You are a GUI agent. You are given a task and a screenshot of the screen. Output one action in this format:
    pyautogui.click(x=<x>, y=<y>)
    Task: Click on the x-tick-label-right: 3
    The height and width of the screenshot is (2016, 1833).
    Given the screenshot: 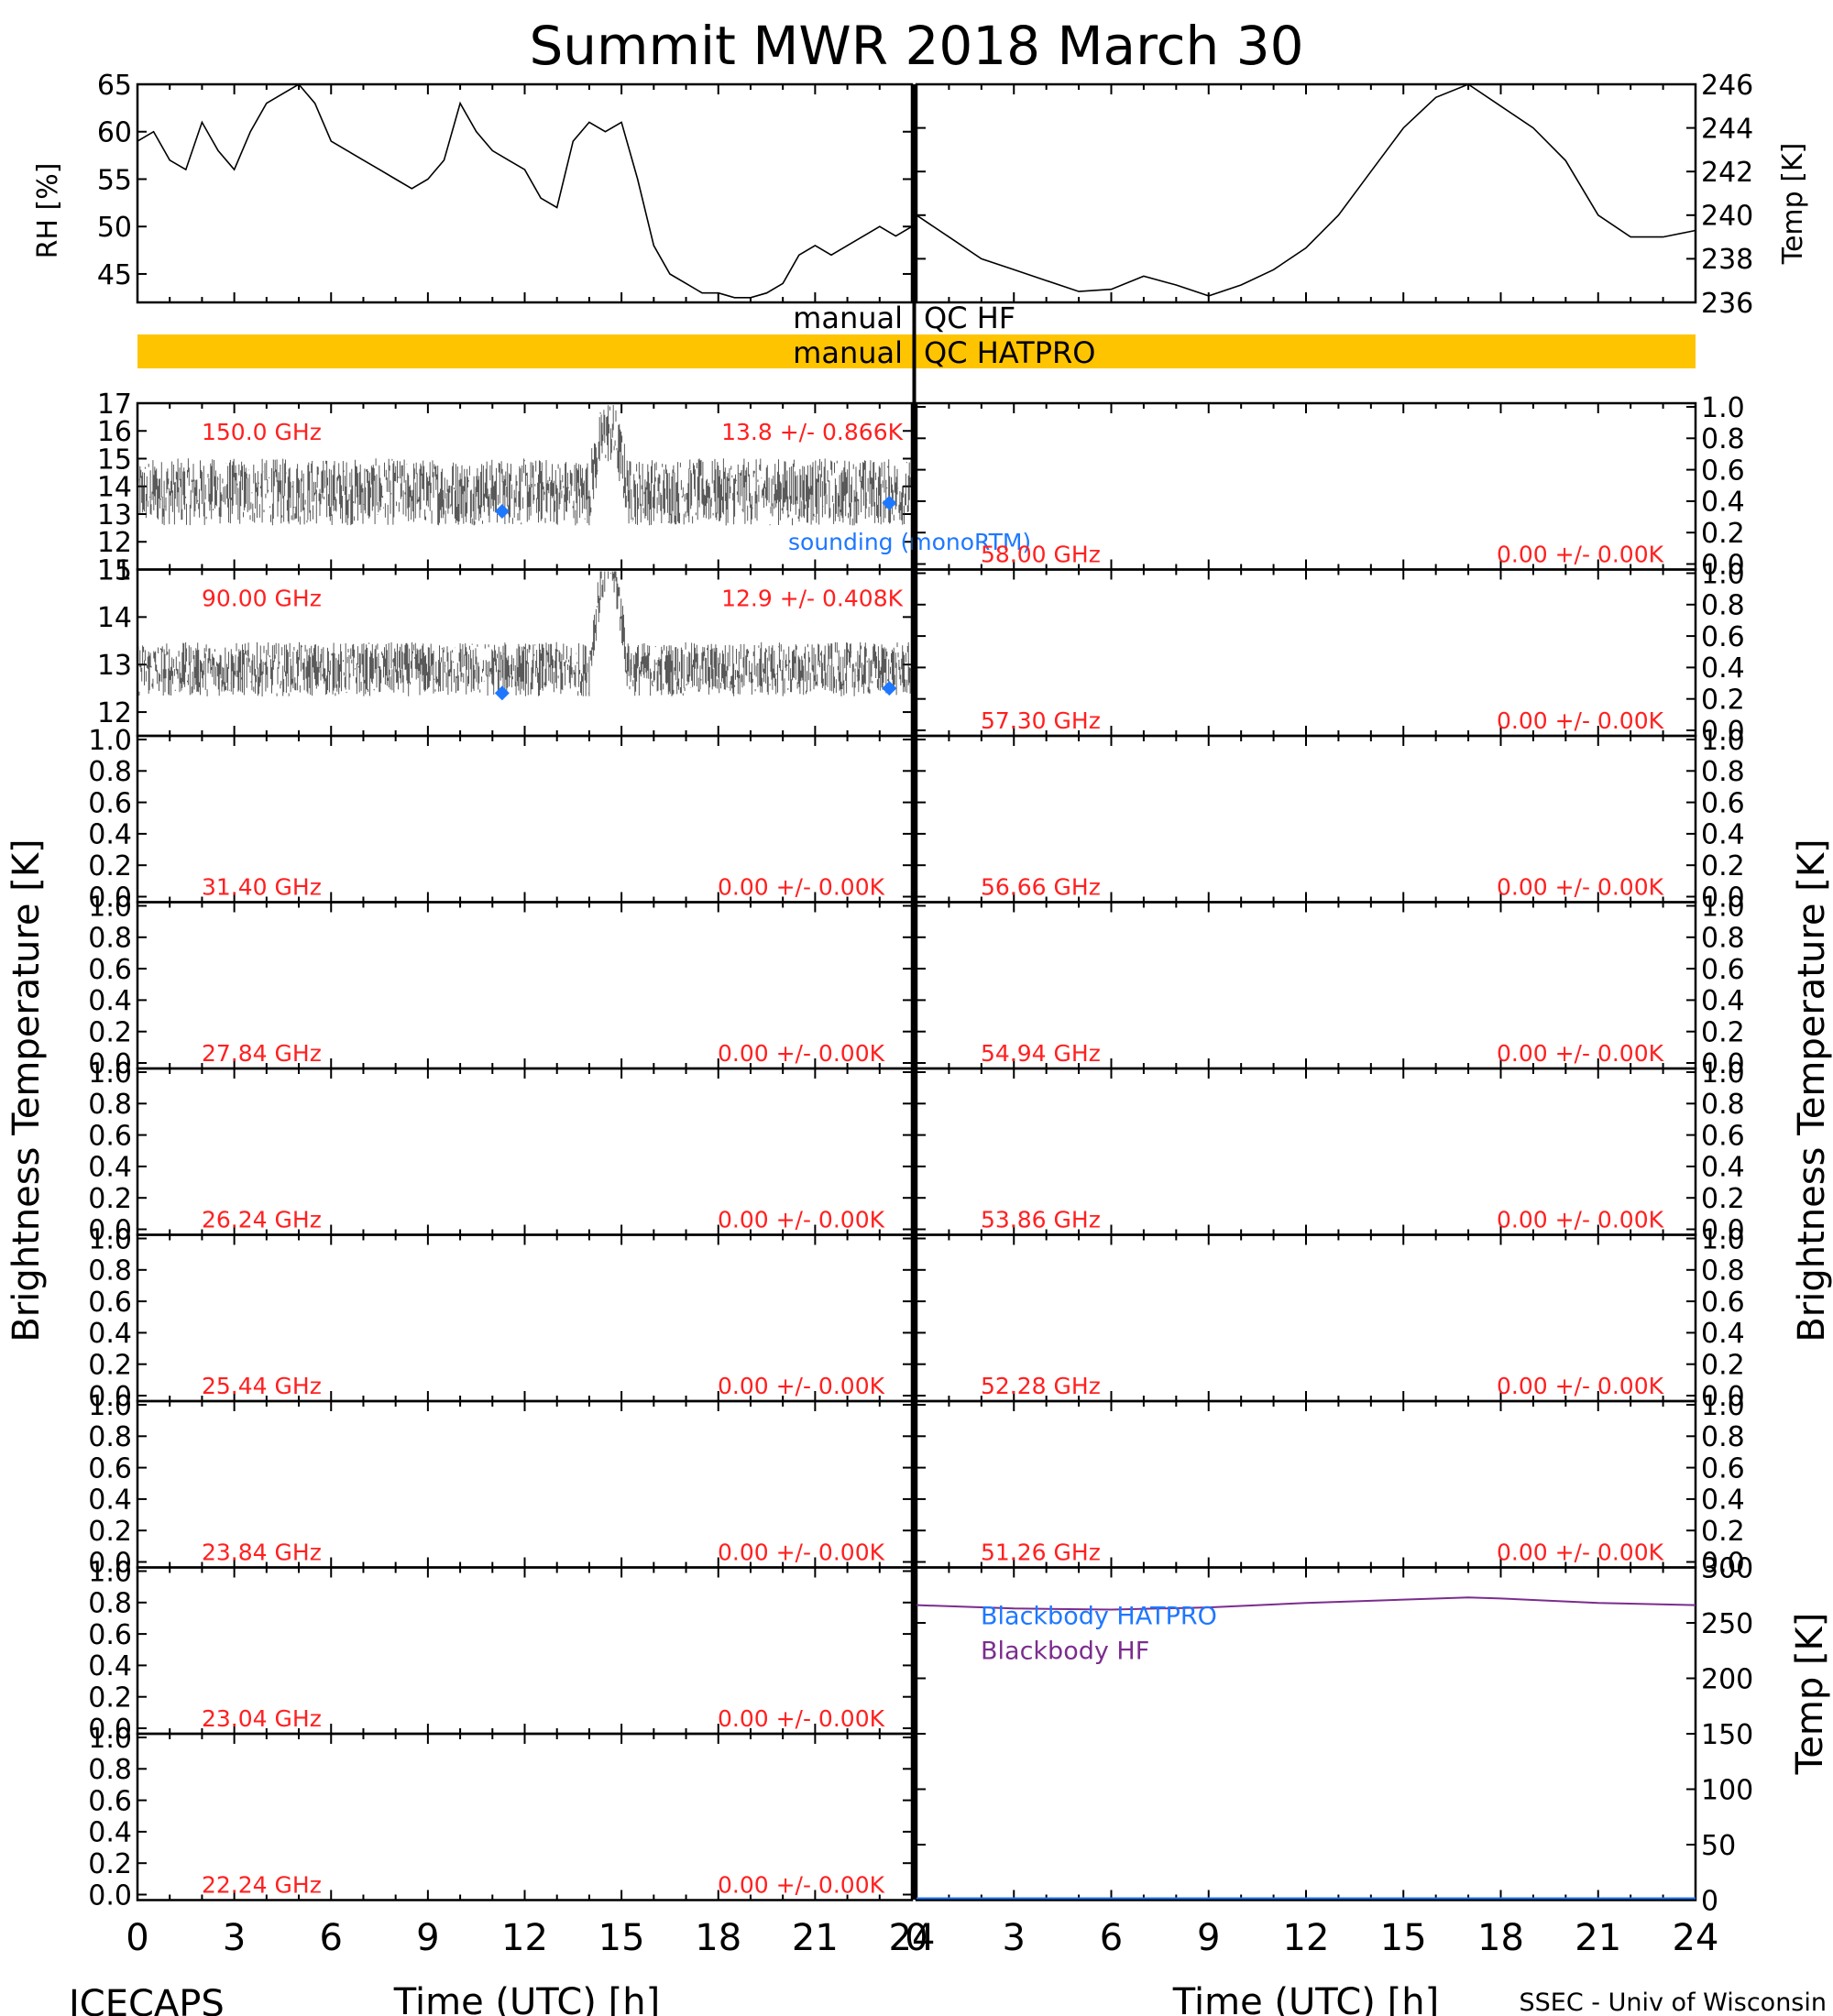 What is the action you would take?
    pyautogui.click(x=1014, y=1938)
    